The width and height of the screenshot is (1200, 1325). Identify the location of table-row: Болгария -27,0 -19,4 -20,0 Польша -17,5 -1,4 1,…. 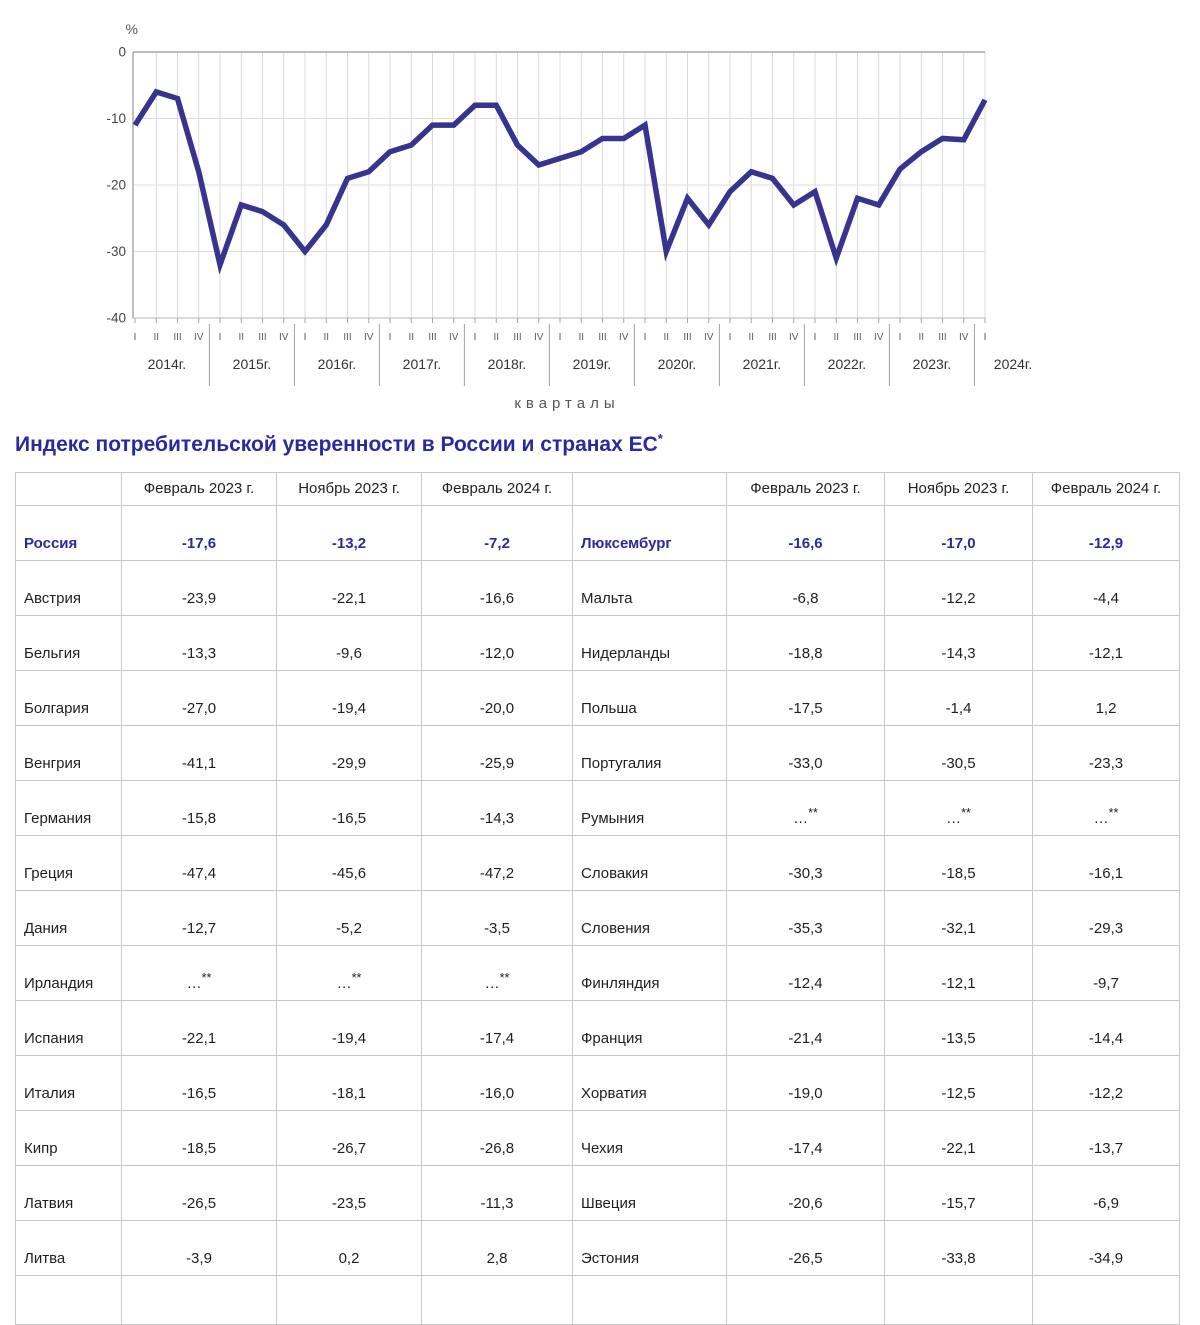
(597, 698).